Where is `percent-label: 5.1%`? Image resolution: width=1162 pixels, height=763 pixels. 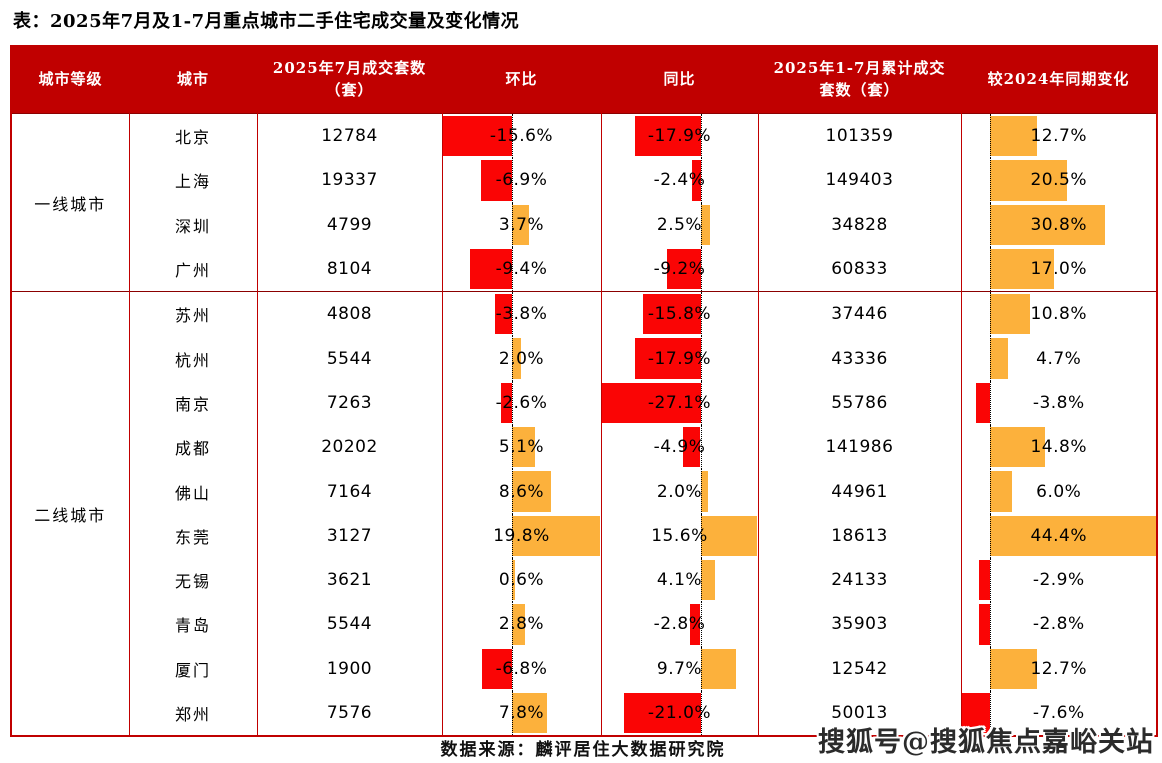 percent-label: 5.1% is located at coordinates (521, 447).